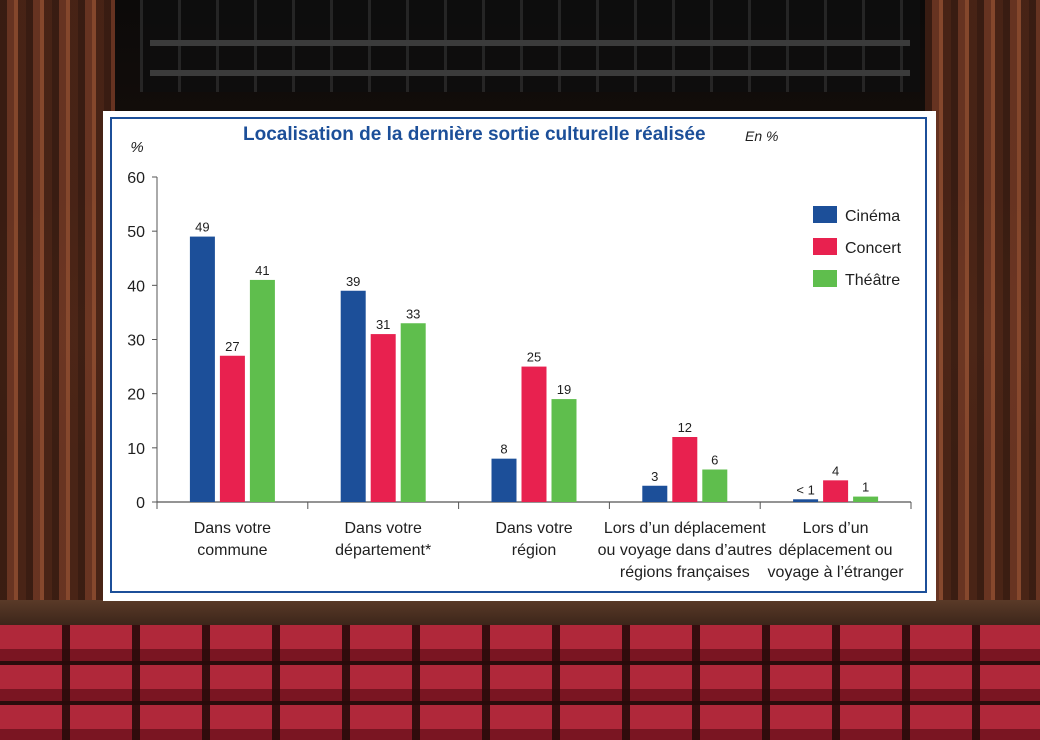  What do you see at coordinates (383, 550) in the screenshot?
I see `x-category-label-line: département*` at bounding box center [383, 550].